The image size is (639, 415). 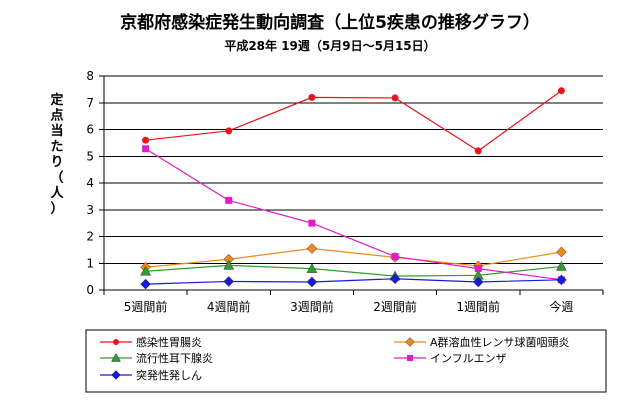 I want to click on legend-item: インフルエンザ, so click(x=450, y=358).